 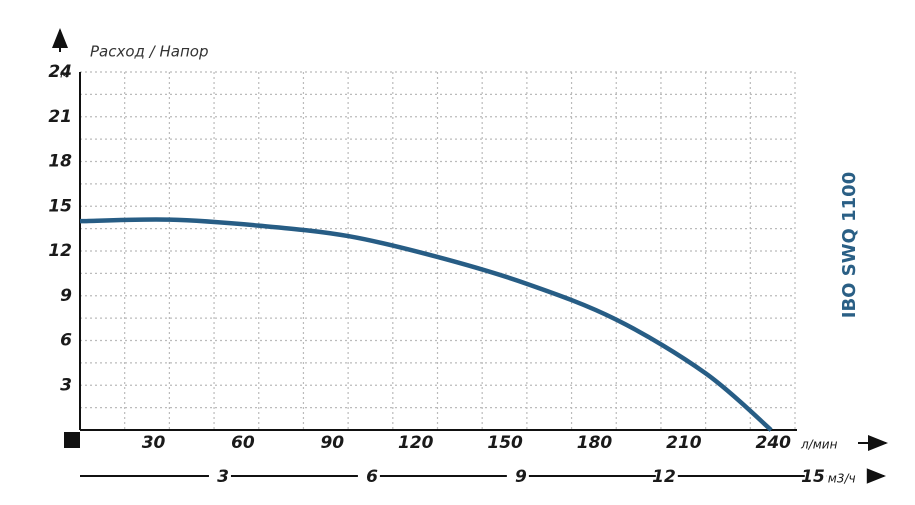 What do you see at coordinates (149, 52) in the screenshot?
I see `y-label: Расход / Напор` at bounding box center [149, 52].